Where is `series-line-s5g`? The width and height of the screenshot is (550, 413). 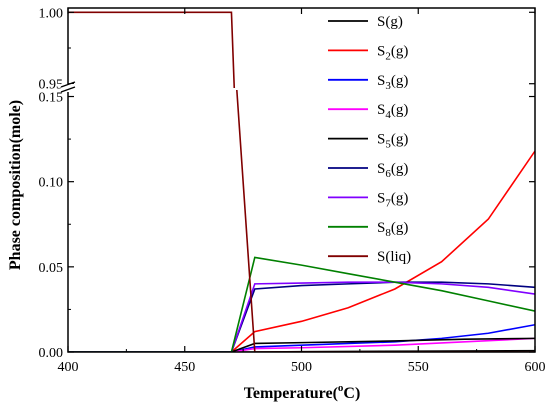
series-line-s5g is located at coordinates (301, 344).